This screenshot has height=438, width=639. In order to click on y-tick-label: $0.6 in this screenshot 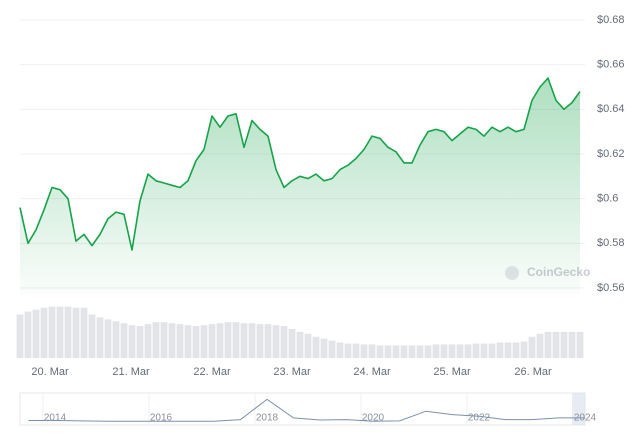, I will do `click(607, 199)`.